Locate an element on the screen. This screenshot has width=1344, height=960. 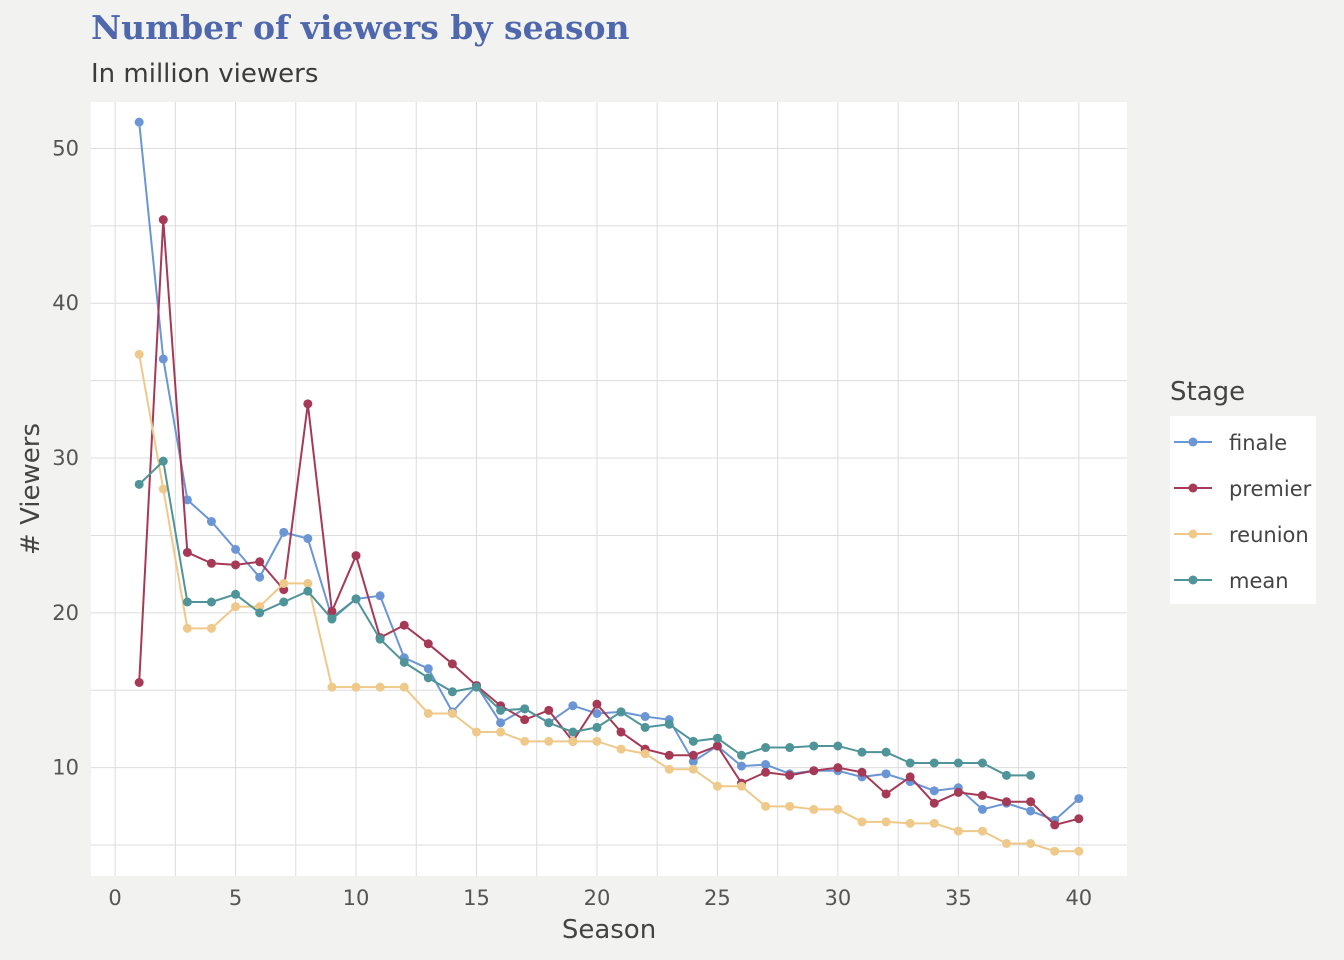
y-axis-title: # Viewers is located at coordinates (31, 489).